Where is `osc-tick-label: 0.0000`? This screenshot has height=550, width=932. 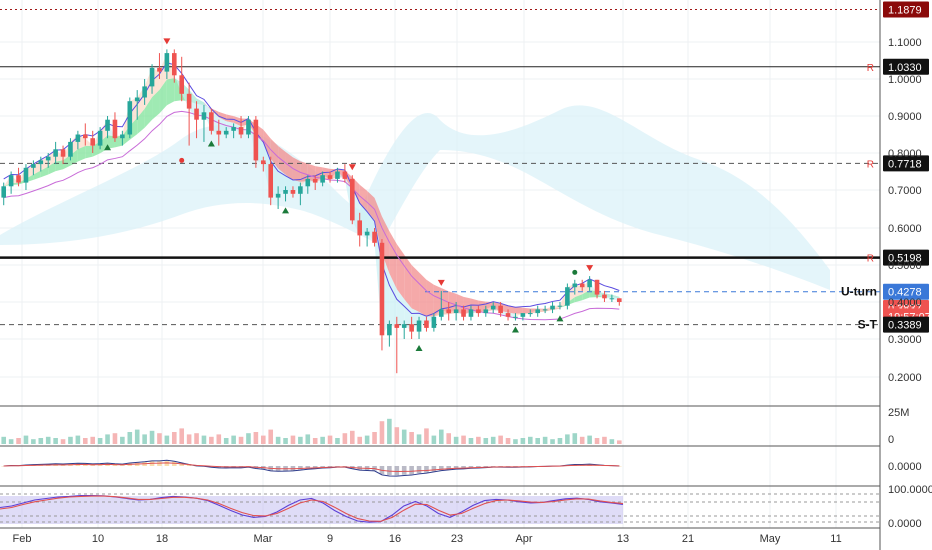 osc-tick-label: 0.0000 is located at coordinates (905, 467).